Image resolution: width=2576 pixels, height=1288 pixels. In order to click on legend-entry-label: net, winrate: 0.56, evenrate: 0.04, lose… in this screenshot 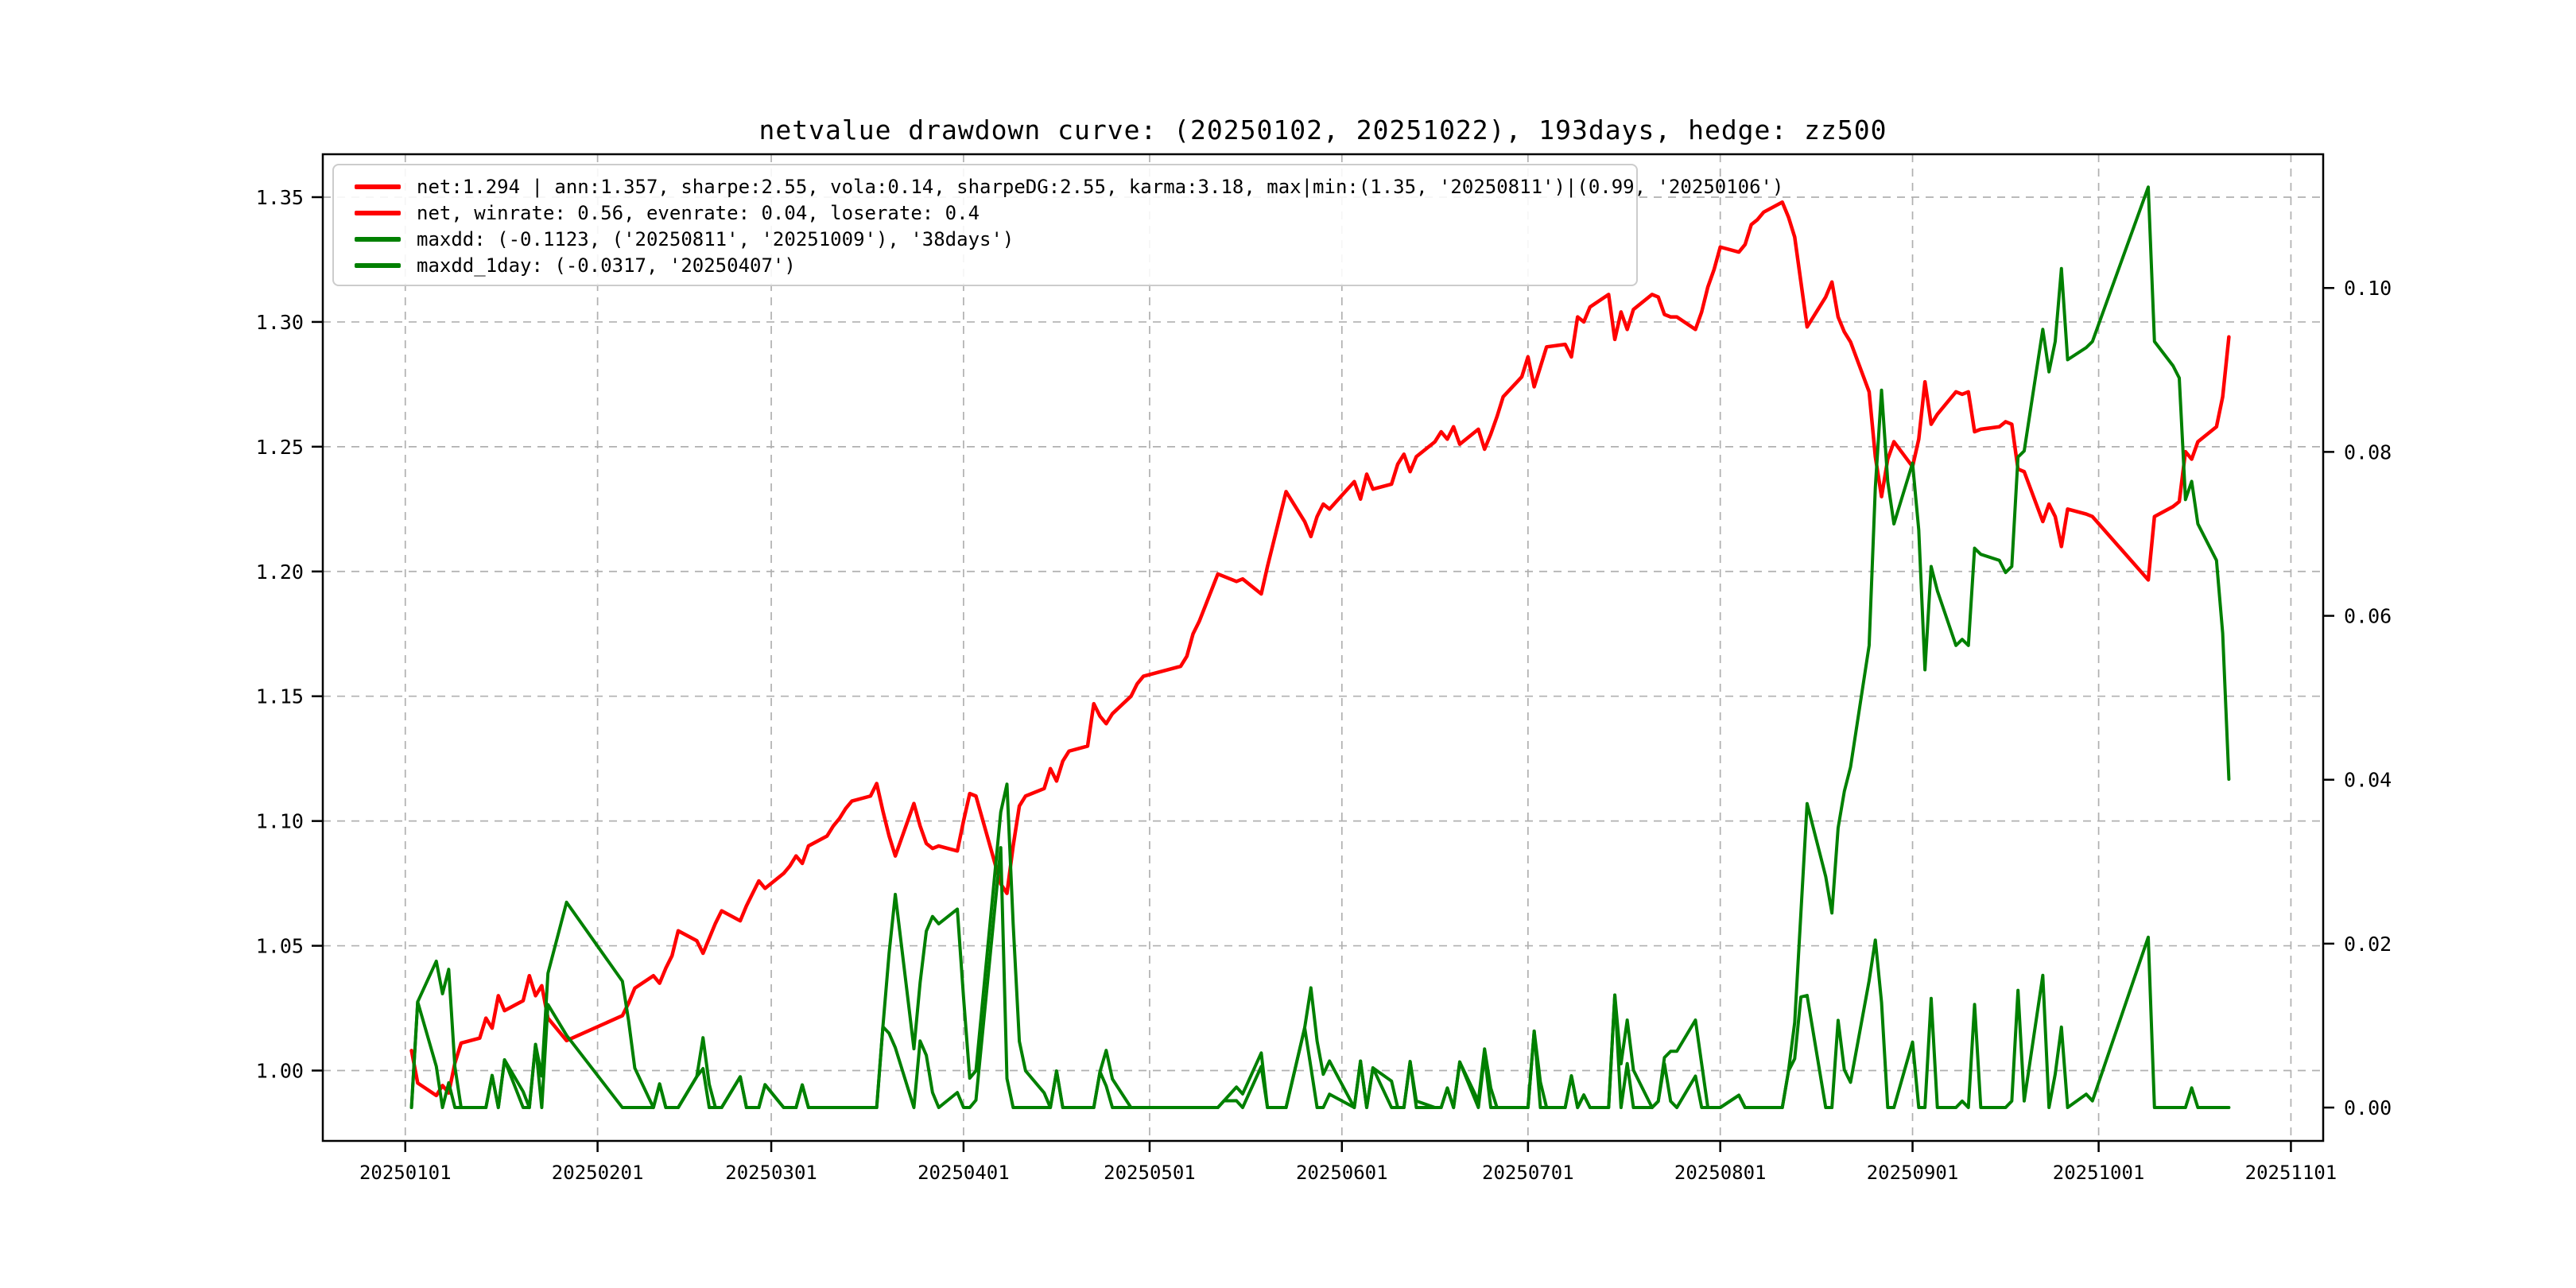, I will do `click(699, 212)`.